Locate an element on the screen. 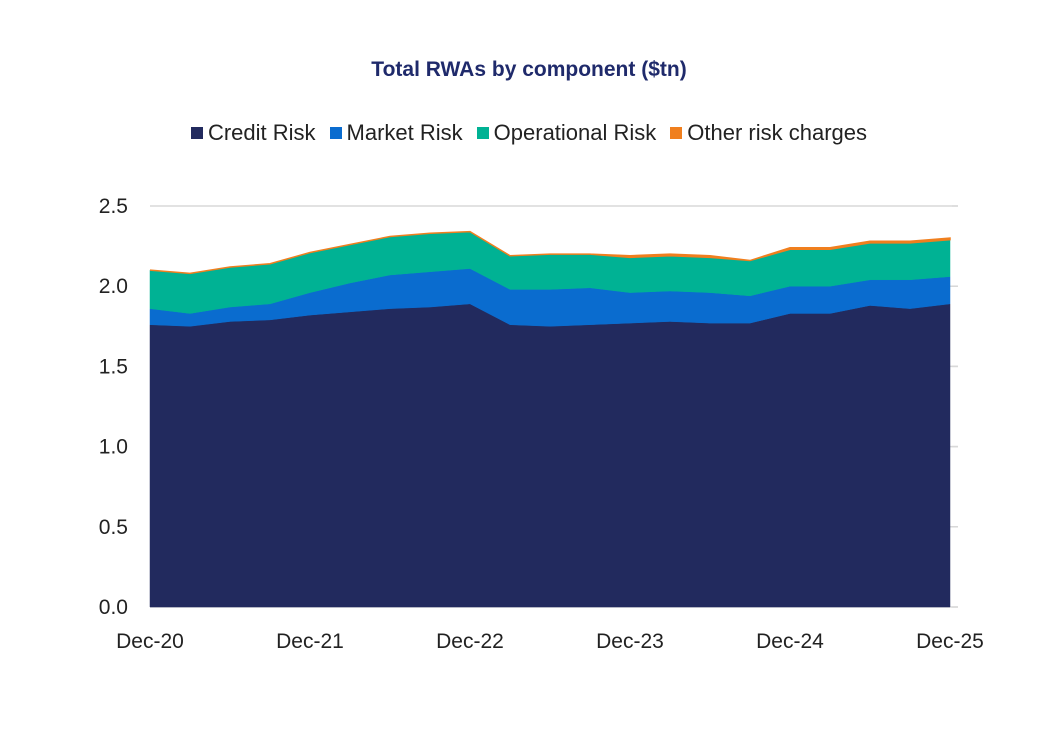  legend-item-credit-risk: Credit Risk is located at coordinates (253, 133).